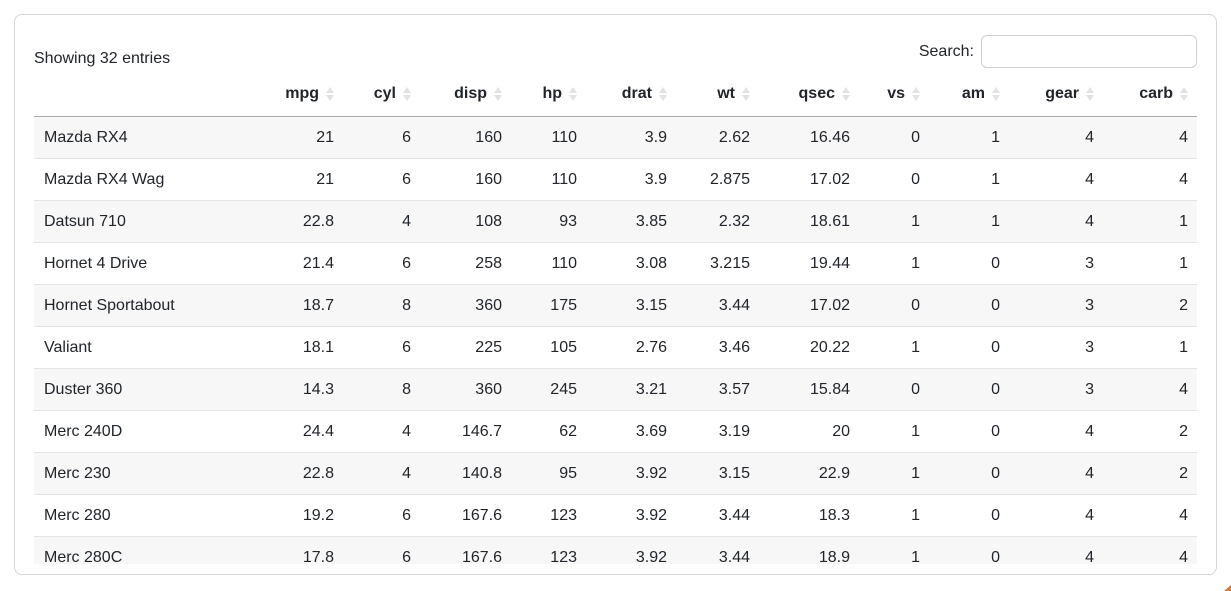 This screenshot has height=591, width=1231. What do you see at coordinates (301, 431) in the screenshot?
I see `cell: 24.4` at bounding box center [301, 431].